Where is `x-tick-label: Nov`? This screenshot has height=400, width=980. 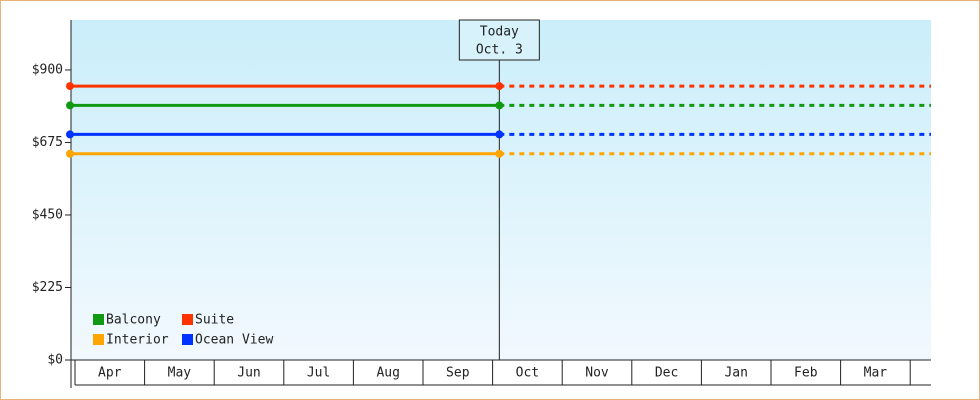
x-tick-label: Nov is located at coordinates (597, 373).